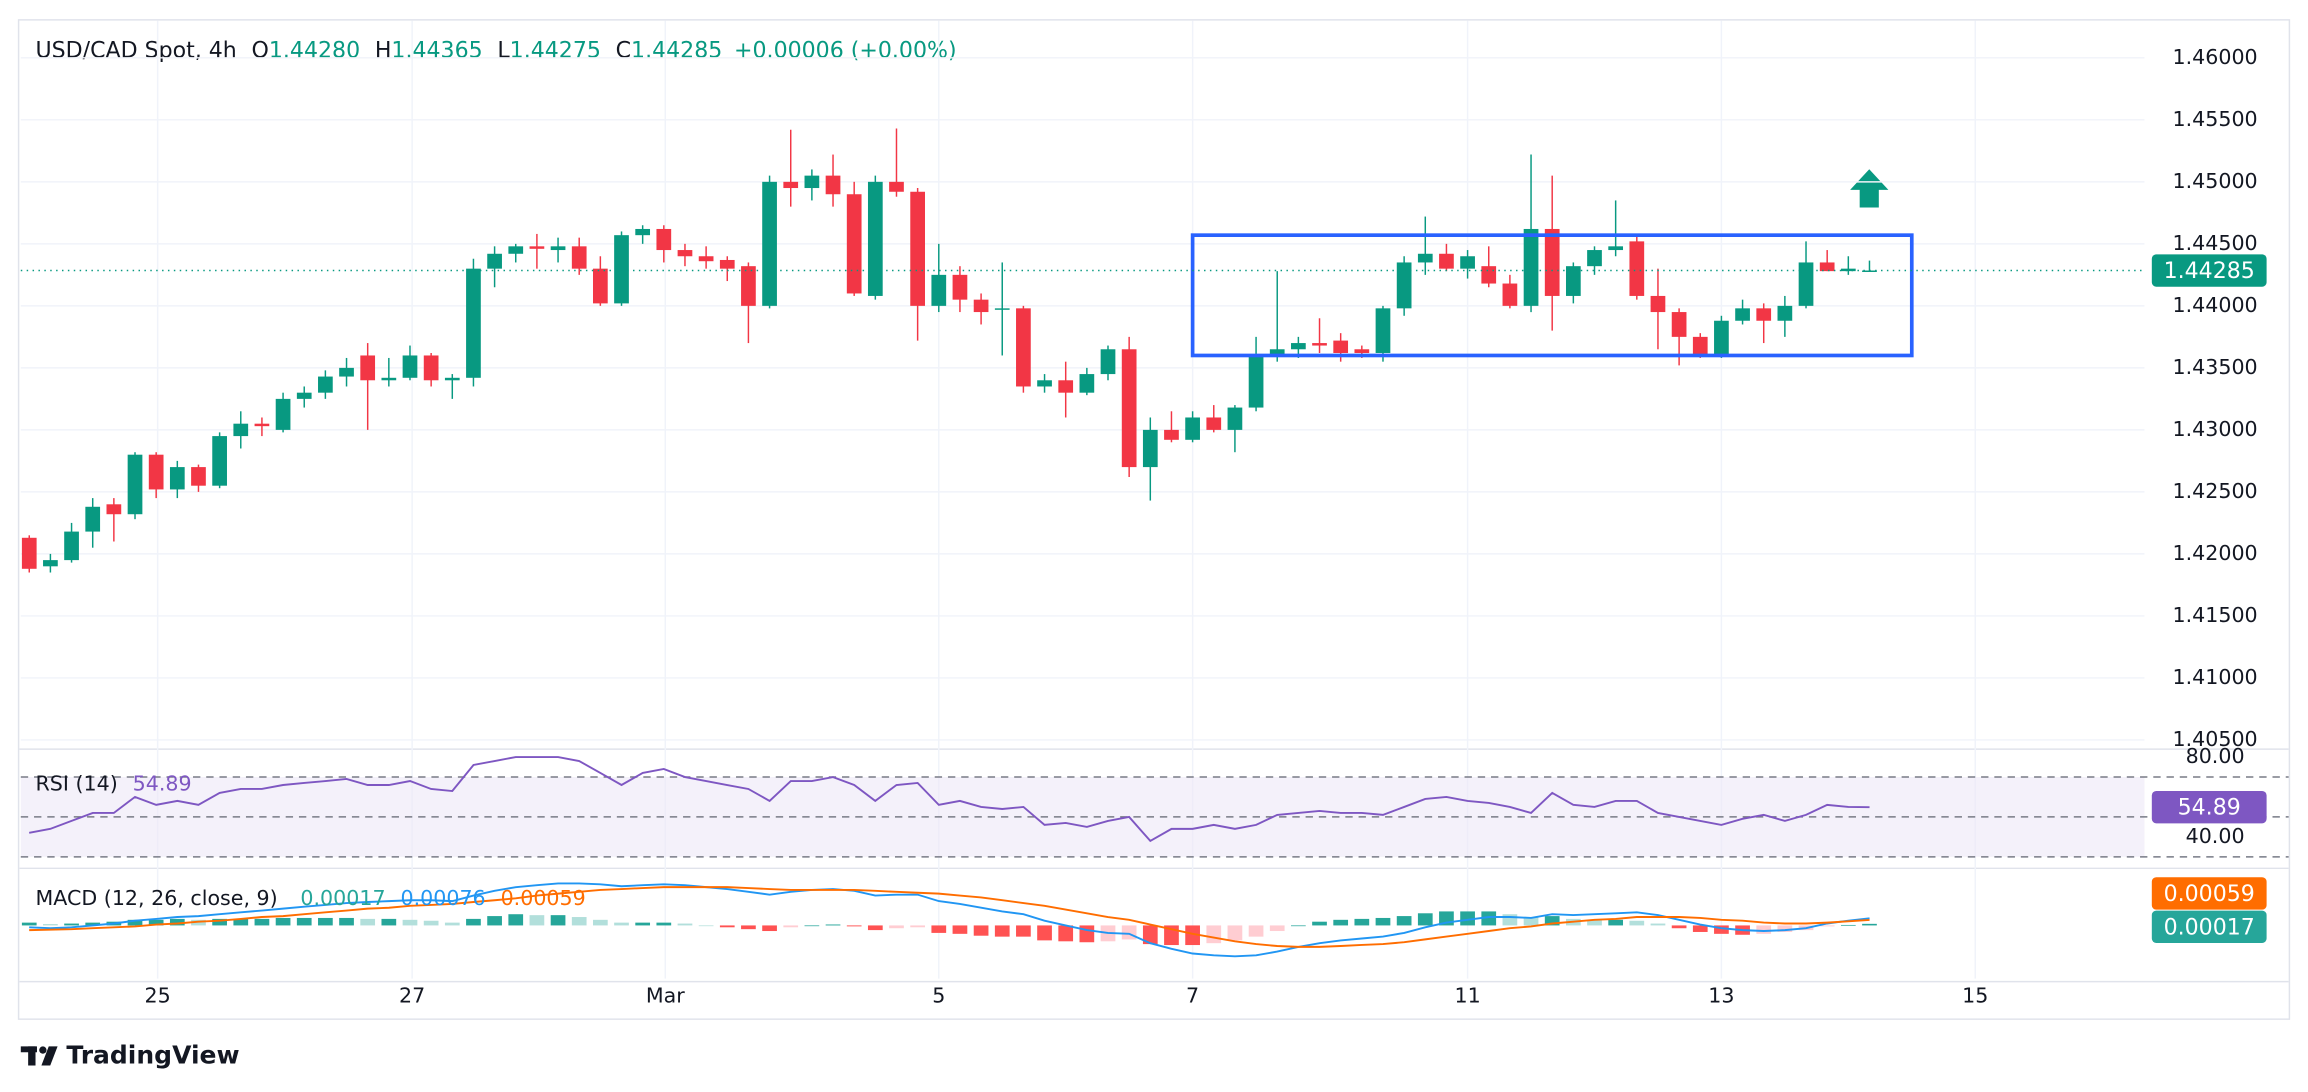 The image size is (2308, 1092). I want to click on x-tick-label: 27, so click(412, 995).